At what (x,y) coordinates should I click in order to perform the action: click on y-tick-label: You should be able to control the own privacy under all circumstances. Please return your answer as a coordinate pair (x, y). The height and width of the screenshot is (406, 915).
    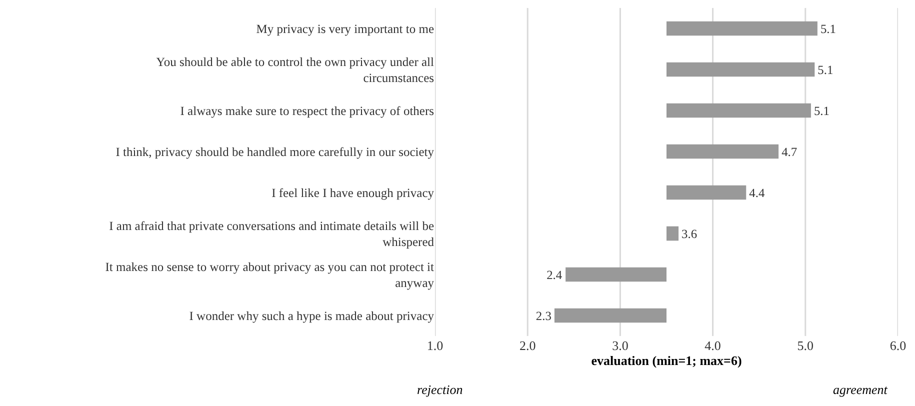
    Looking at the image, I should click on (295, 69).